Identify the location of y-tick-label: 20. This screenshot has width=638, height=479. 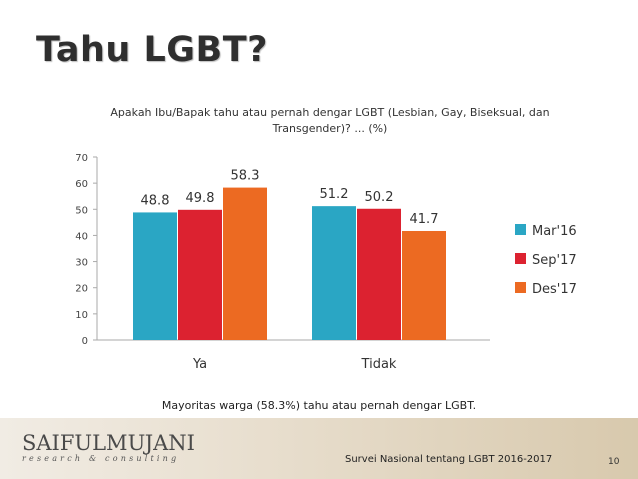
(81, 289).